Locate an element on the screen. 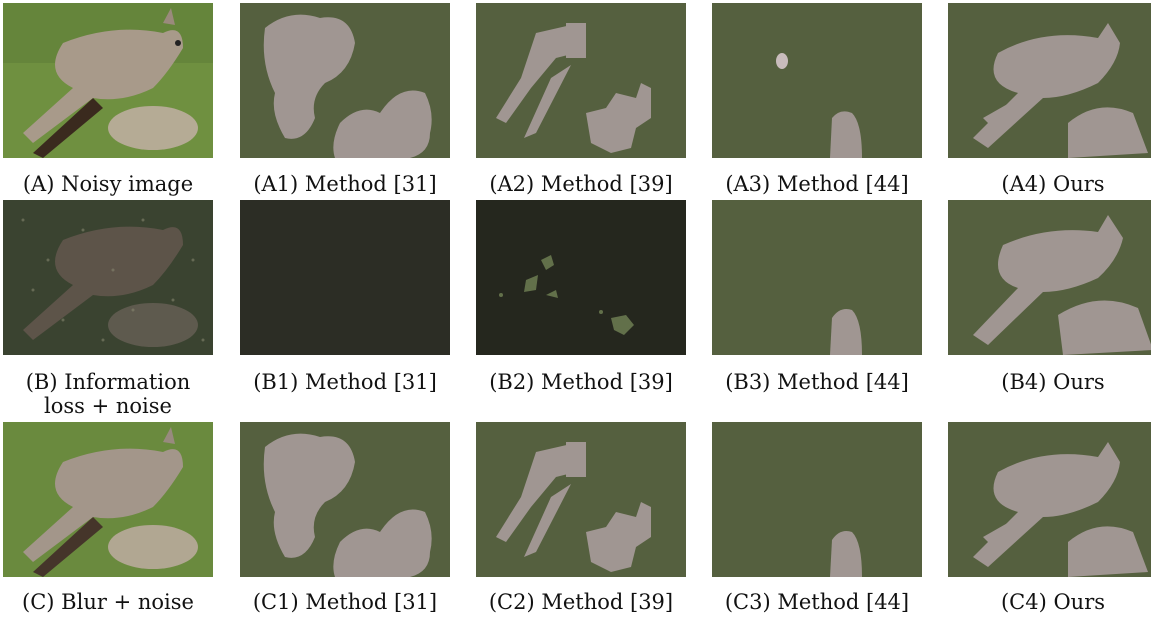 Image resolution: width=1151 pixels, height=621 pixels. kangaroo-photo is located at coordinates (108, 80).